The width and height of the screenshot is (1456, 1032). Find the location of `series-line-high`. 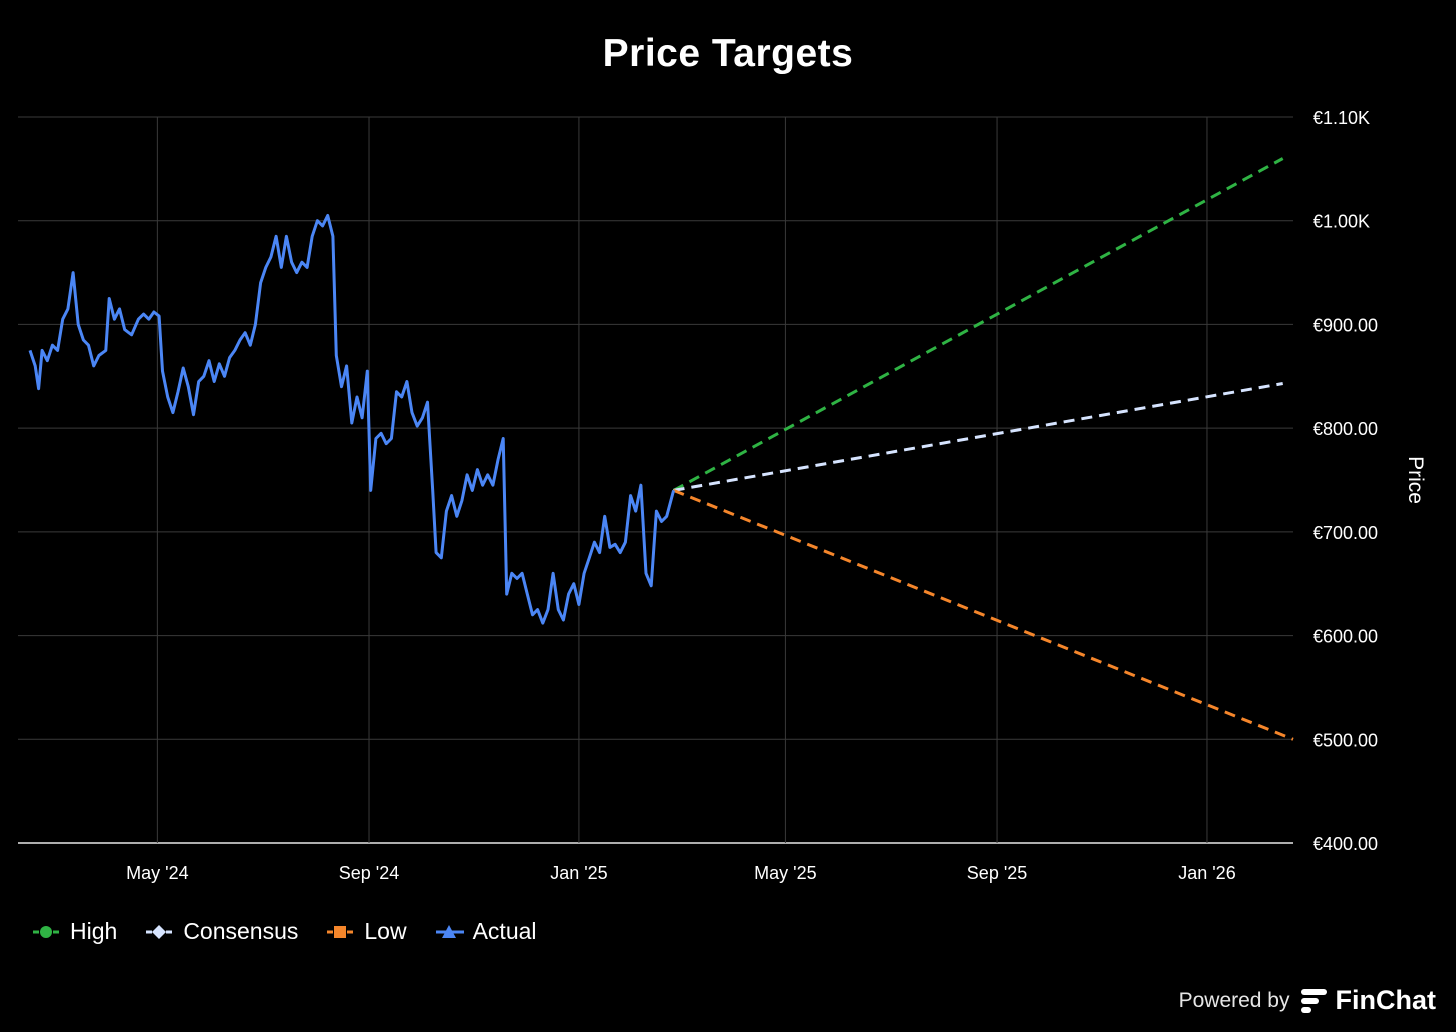

series-line-high is located at coordinates (978, 324).